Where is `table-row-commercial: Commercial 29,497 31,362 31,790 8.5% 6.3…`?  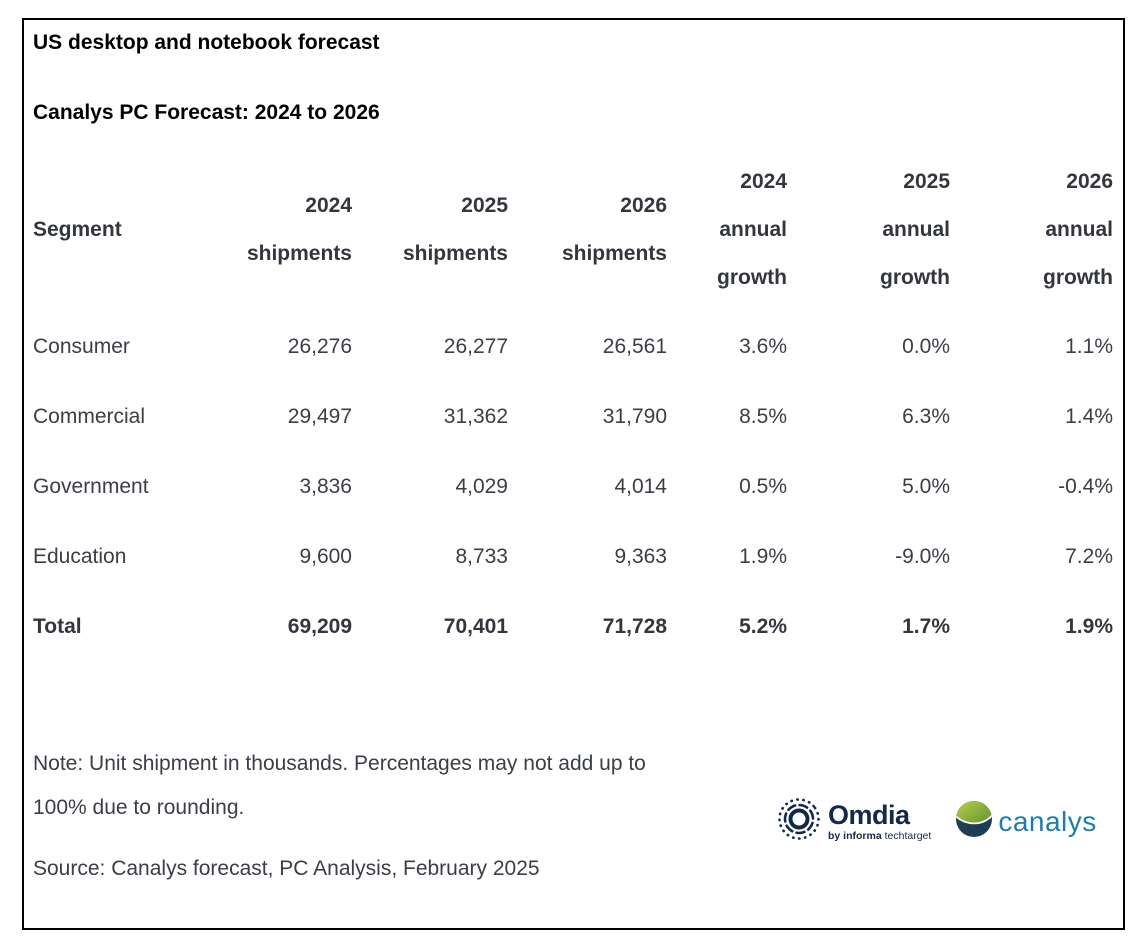
table-row-commercial: Commercial 29,497 31,362 31,790 8.5% 6.3… is located at coordinates (573, 417).